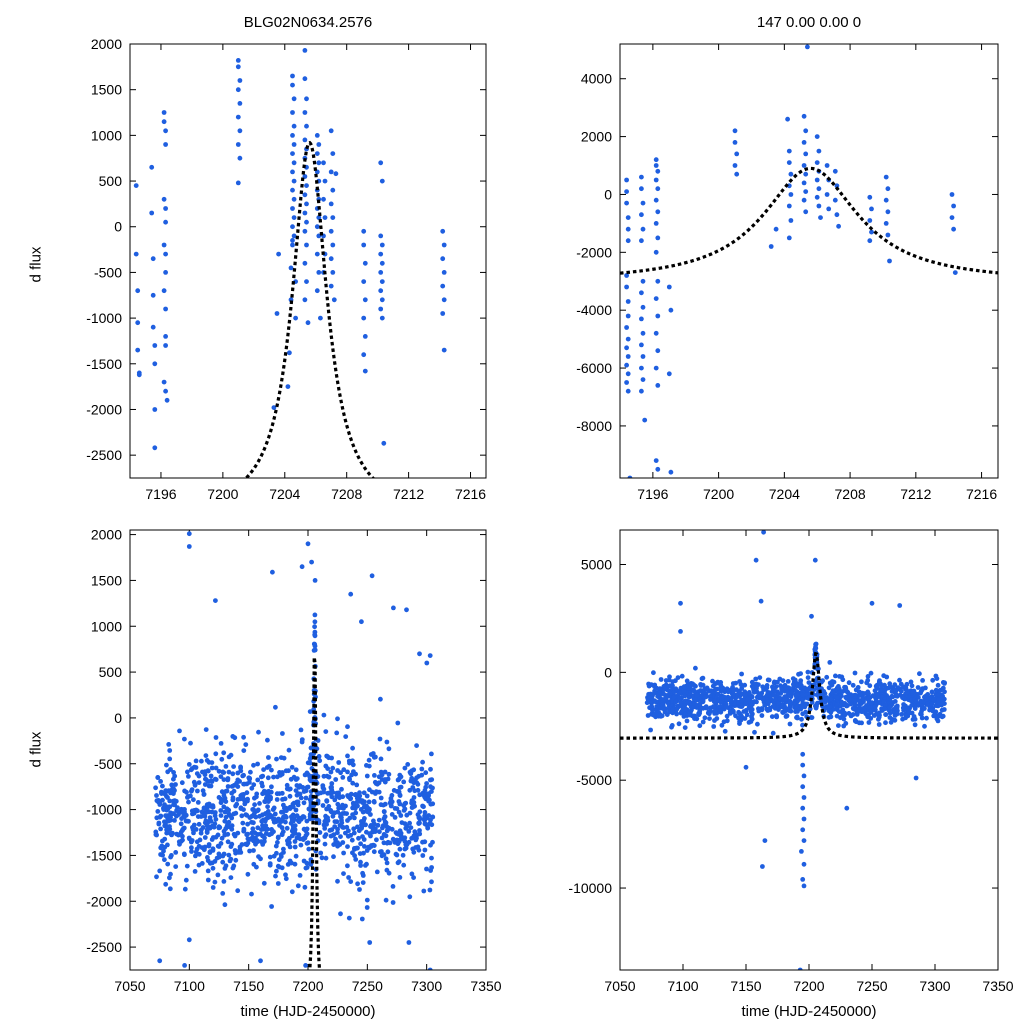 Image resolution: width=1024 pixels, height=1024 pixels. I want to click on x-tick-label: 7196, so click(160, 494).